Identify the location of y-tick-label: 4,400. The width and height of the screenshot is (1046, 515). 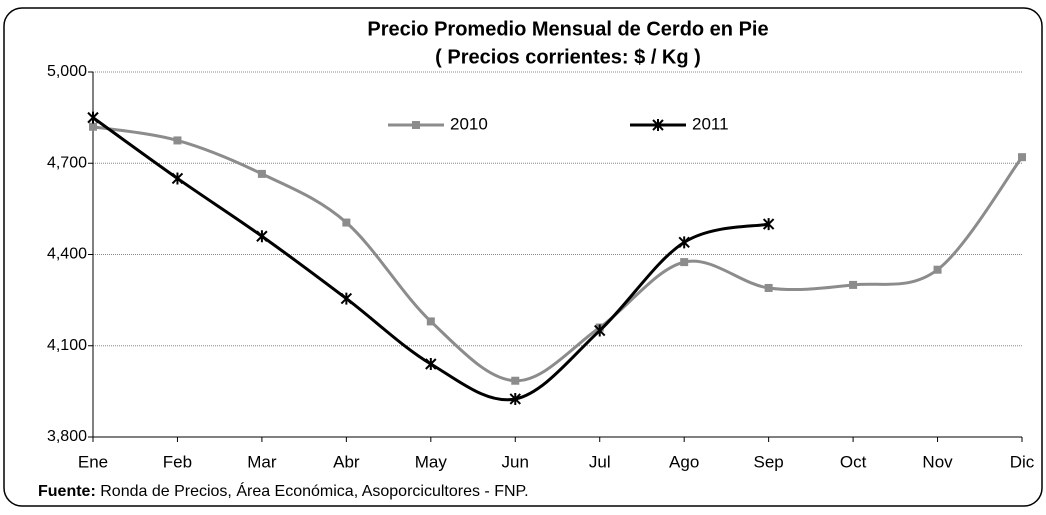
(67, 254).